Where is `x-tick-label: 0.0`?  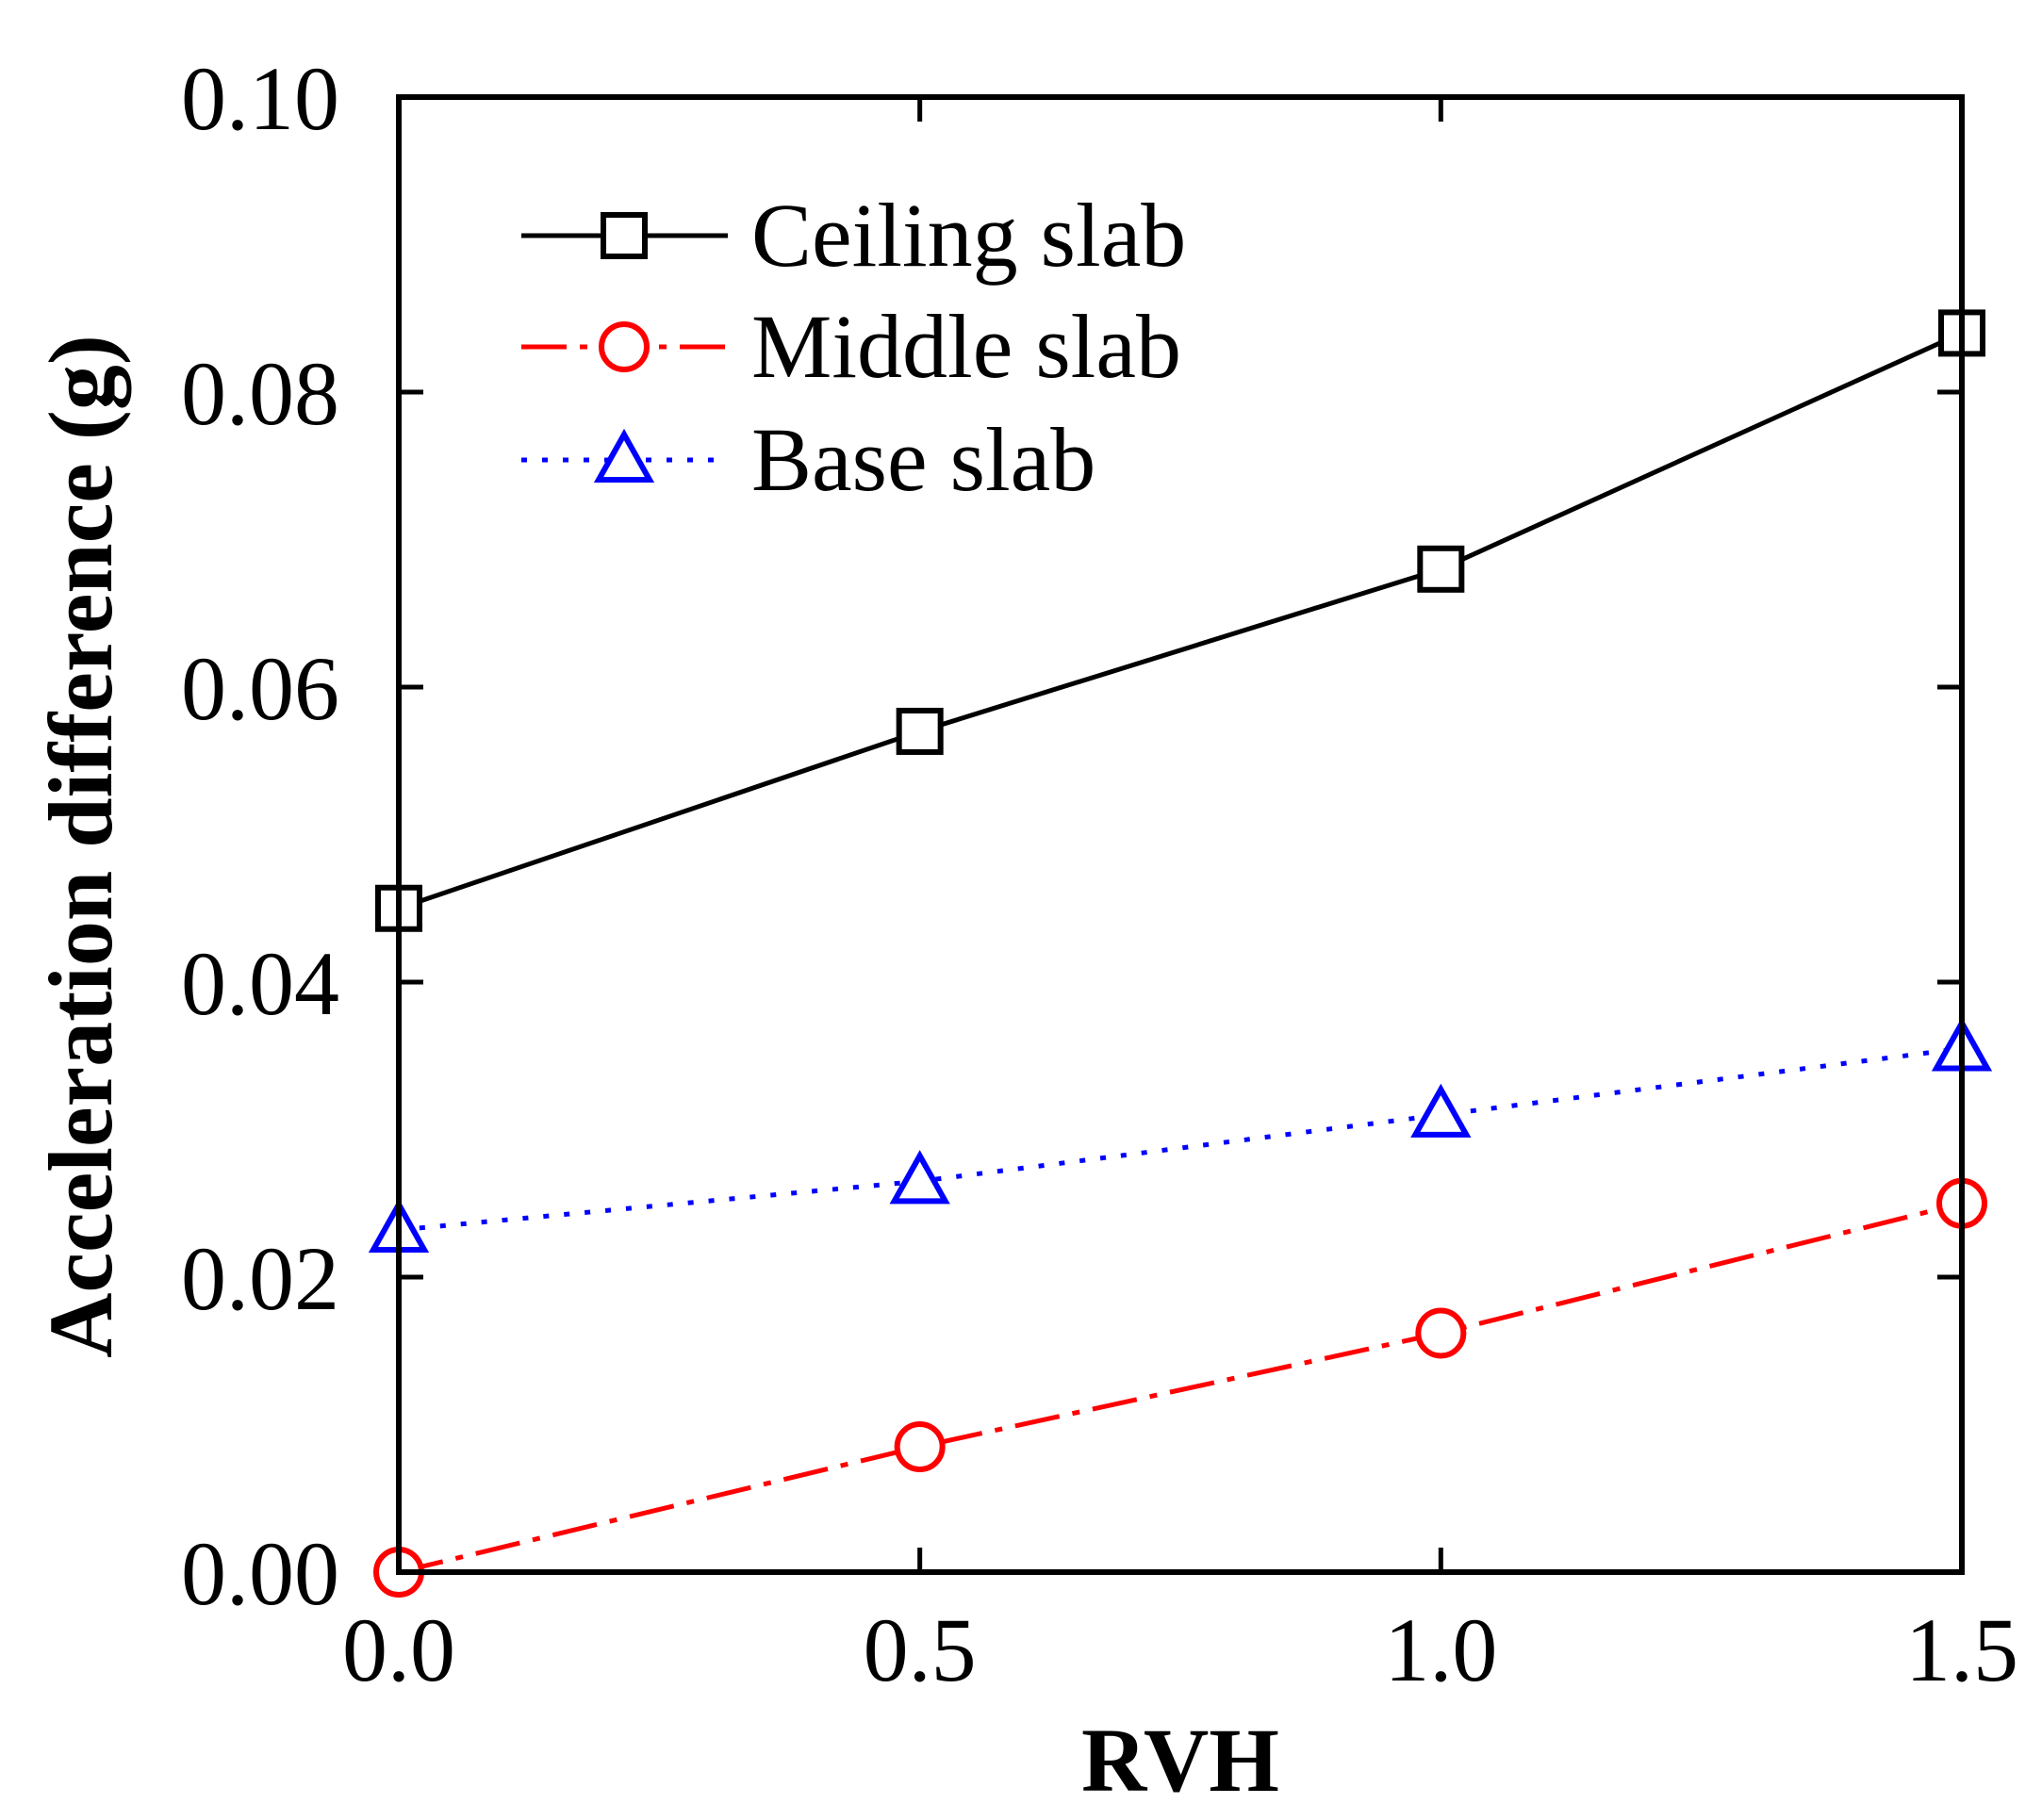
x-tick-label: 0.0 is located at coordinates (398, 1650).